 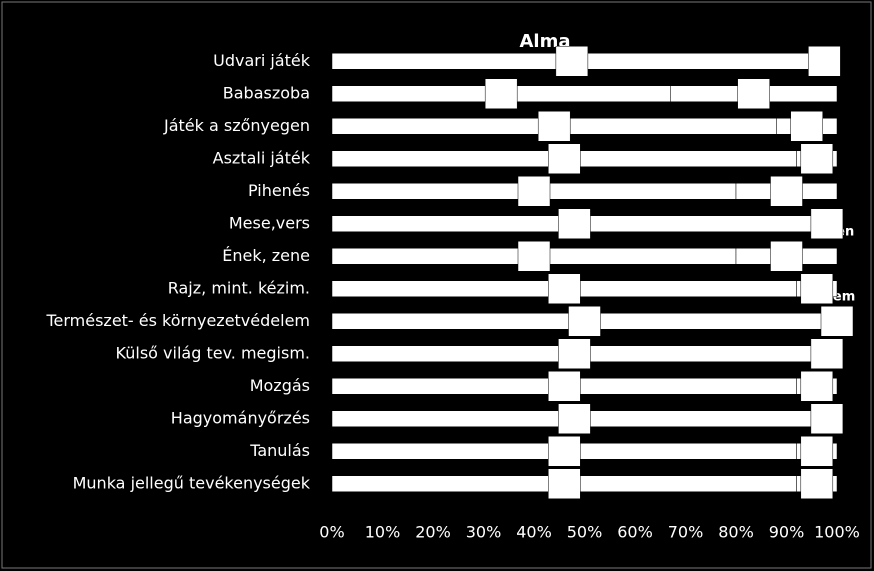 What do you see at coordinates (787, 532) in the screenshot?
I see `x-tick-label: 90%` at bounding box center [787, 532].